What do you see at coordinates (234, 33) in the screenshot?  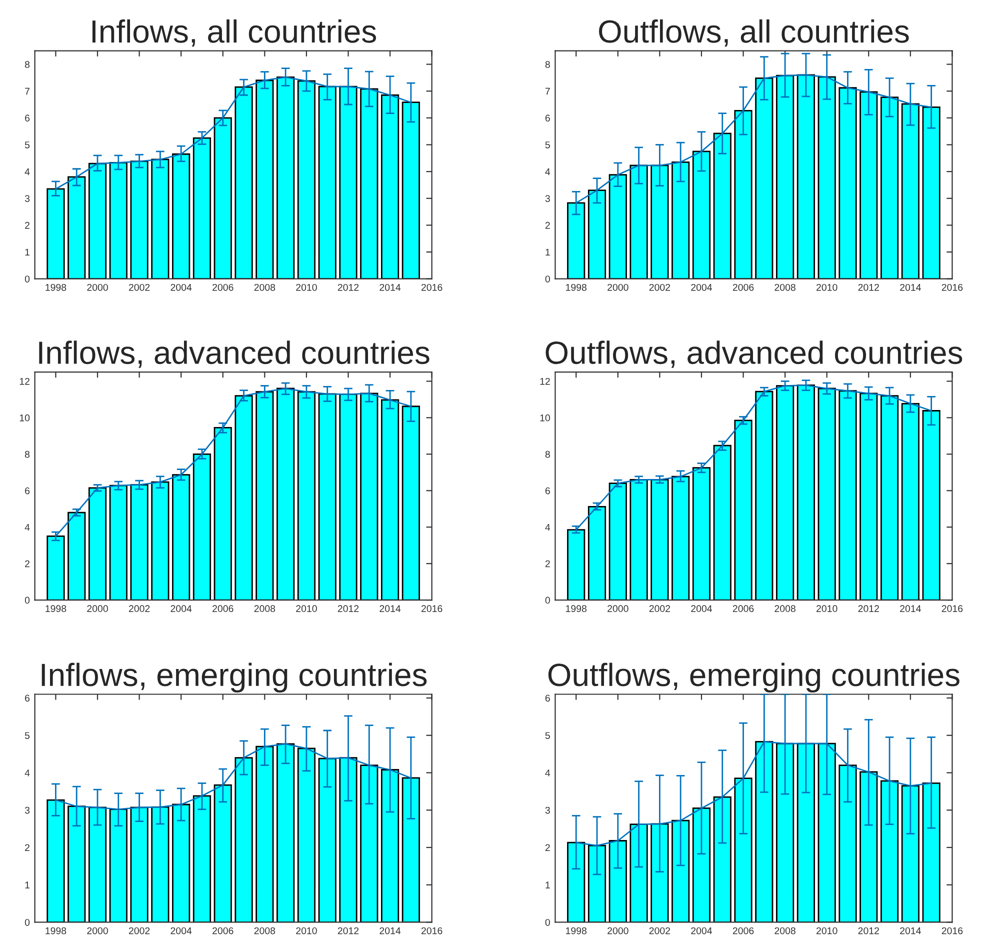 I see `chart-title: Inflows, all countries` at bounding box center [234, 33].